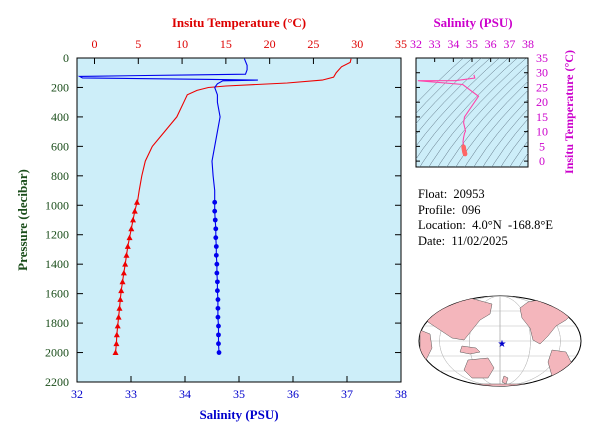 This screenshot has height=439, width=595. Describe the element at coordinates (57, 294) in the screenshot. I see `pressure-tick-label: 1600` at that location.